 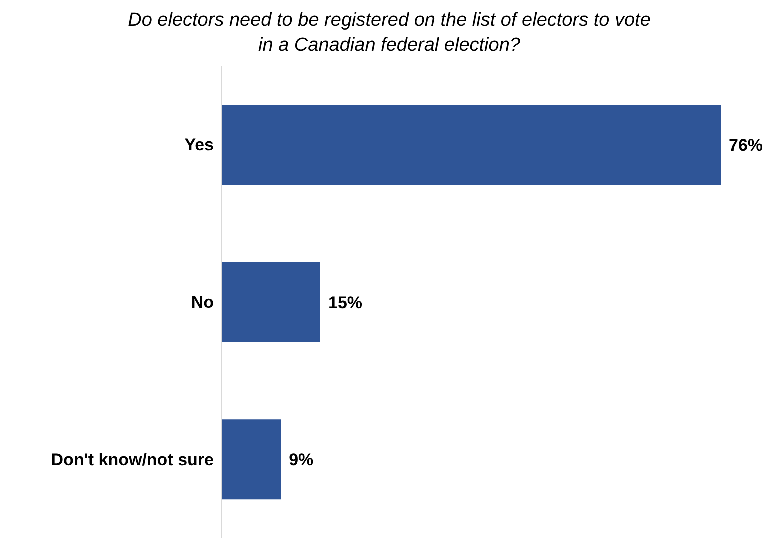 I want to click on data-label: 76%, so click(x=746, y=146).